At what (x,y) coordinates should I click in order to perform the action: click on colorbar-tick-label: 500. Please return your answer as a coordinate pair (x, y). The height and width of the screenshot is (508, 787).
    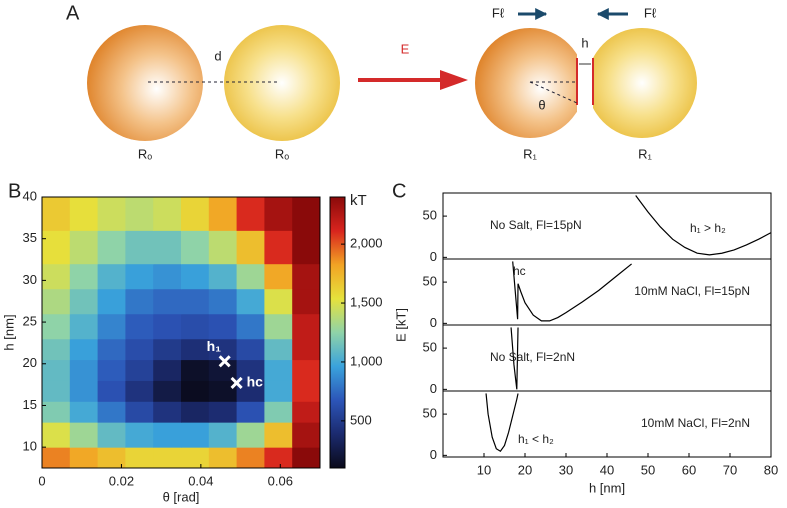
    Looking at the image, I should click on (361, 419).